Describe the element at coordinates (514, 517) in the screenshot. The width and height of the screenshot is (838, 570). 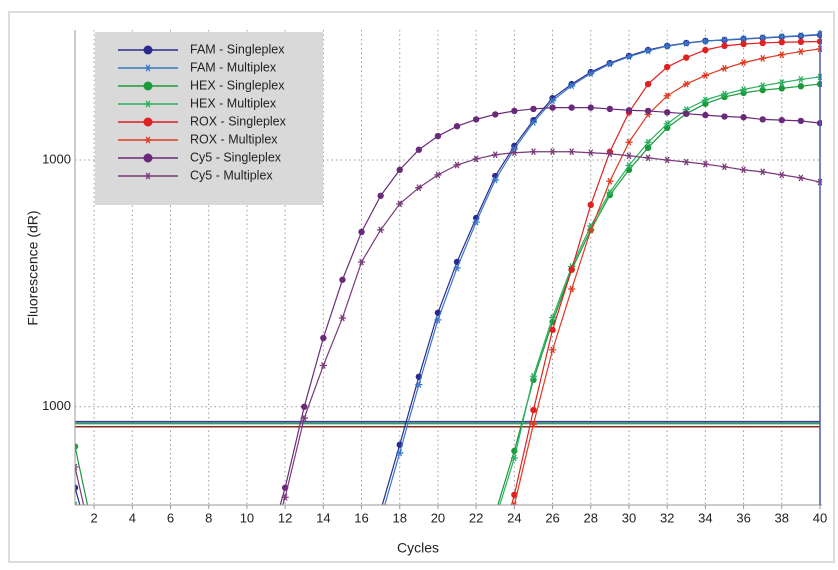
I see `x-tick-label: 24` at that location.